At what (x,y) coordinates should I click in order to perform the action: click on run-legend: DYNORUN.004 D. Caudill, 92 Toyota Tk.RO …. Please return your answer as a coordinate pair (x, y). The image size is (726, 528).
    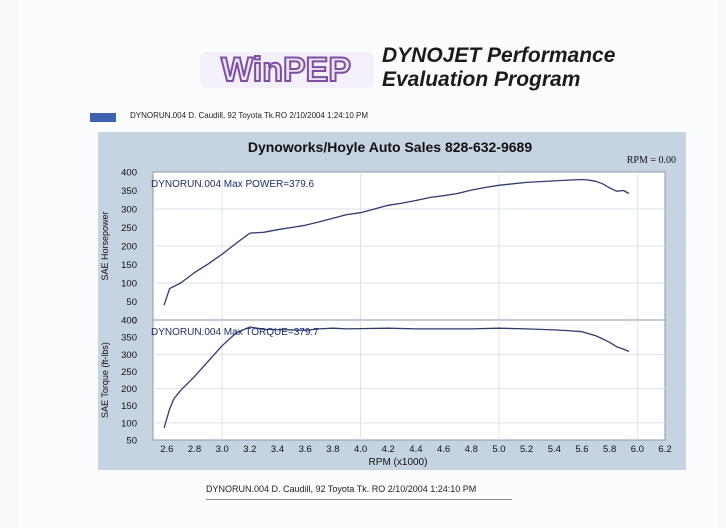
    Looking at the image, I should click on (300, 117).